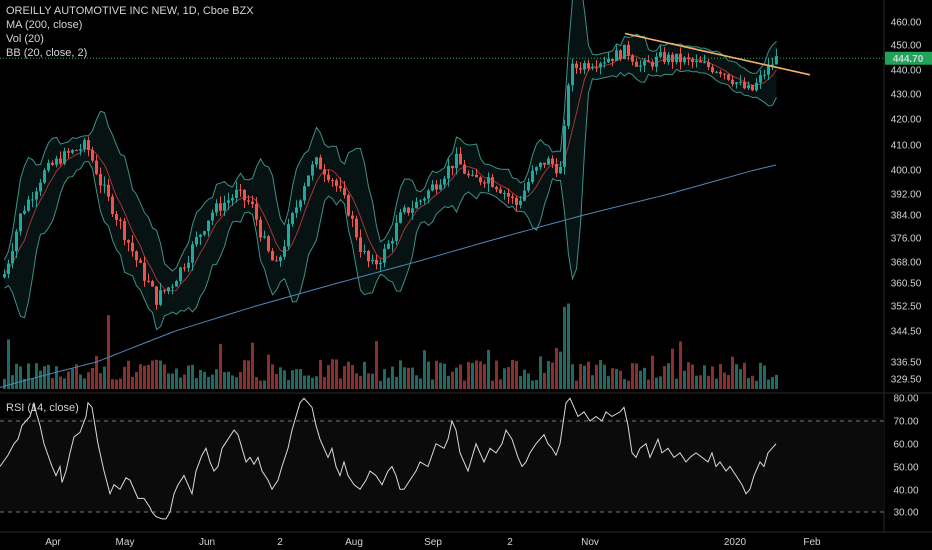 The width and height of the screenshot is (932, 550). Describe the element at coordinates (906, 120) in the screenshot. I see `price-tick-label: 420.00` at that location.